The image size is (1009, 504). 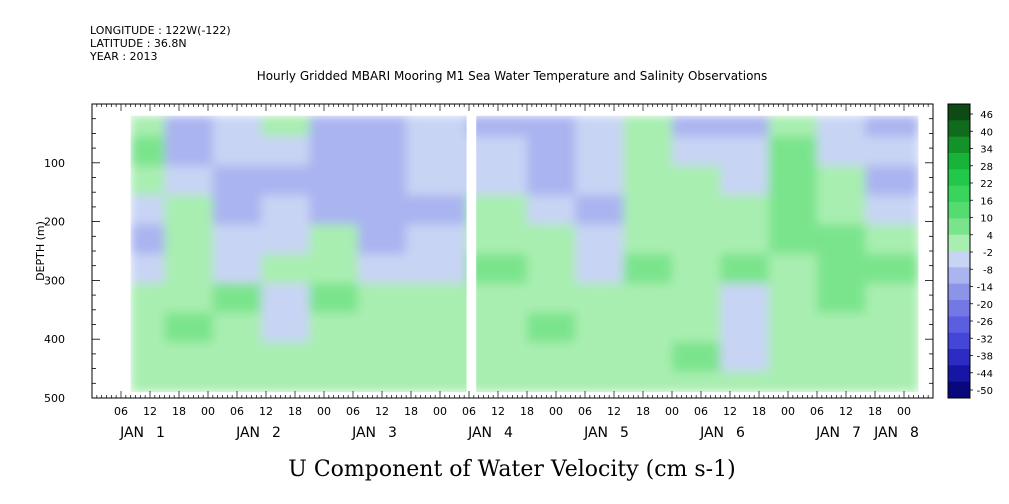 I want to click on colorbar-label: -8, so click(x=988, y=270).